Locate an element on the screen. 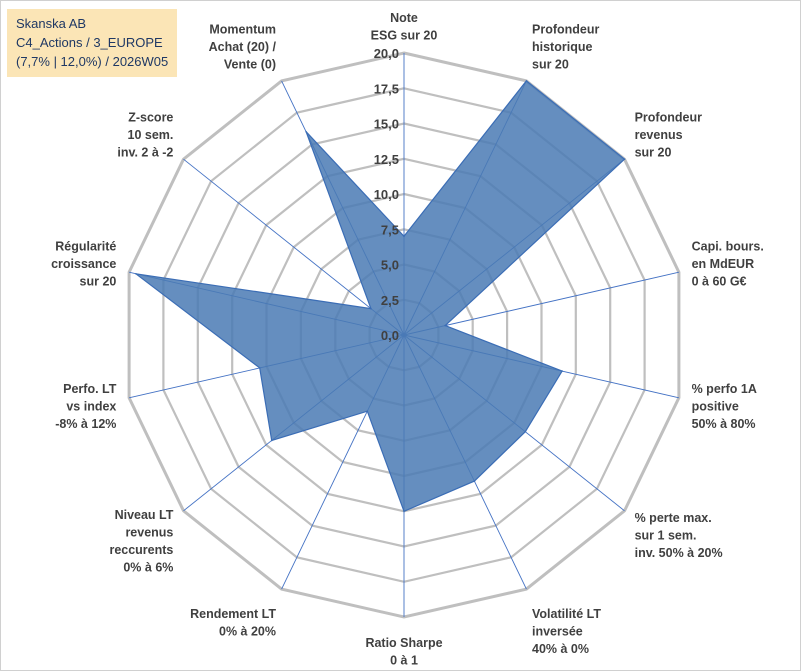 The height and width of the screenshot is (672, 801). axis-label-13-line-2: Vente (0) is located at coordinates (250, 65).